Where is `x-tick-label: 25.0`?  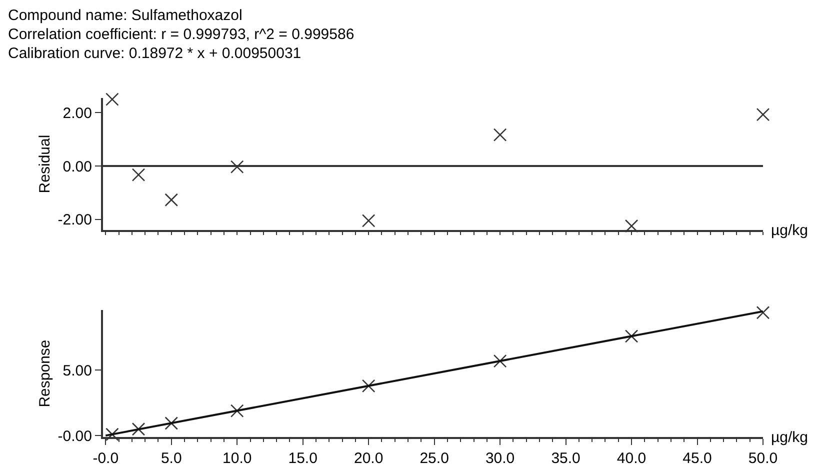 x-tick-label: 25.0 is located at coordinates (434, 458).